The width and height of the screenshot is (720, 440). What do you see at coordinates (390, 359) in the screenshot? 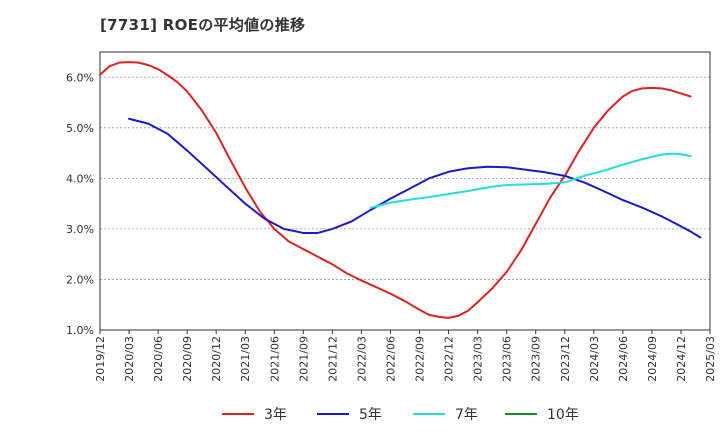
I see `x-tick-label: 2022/06` at bounding box center [390, 359].